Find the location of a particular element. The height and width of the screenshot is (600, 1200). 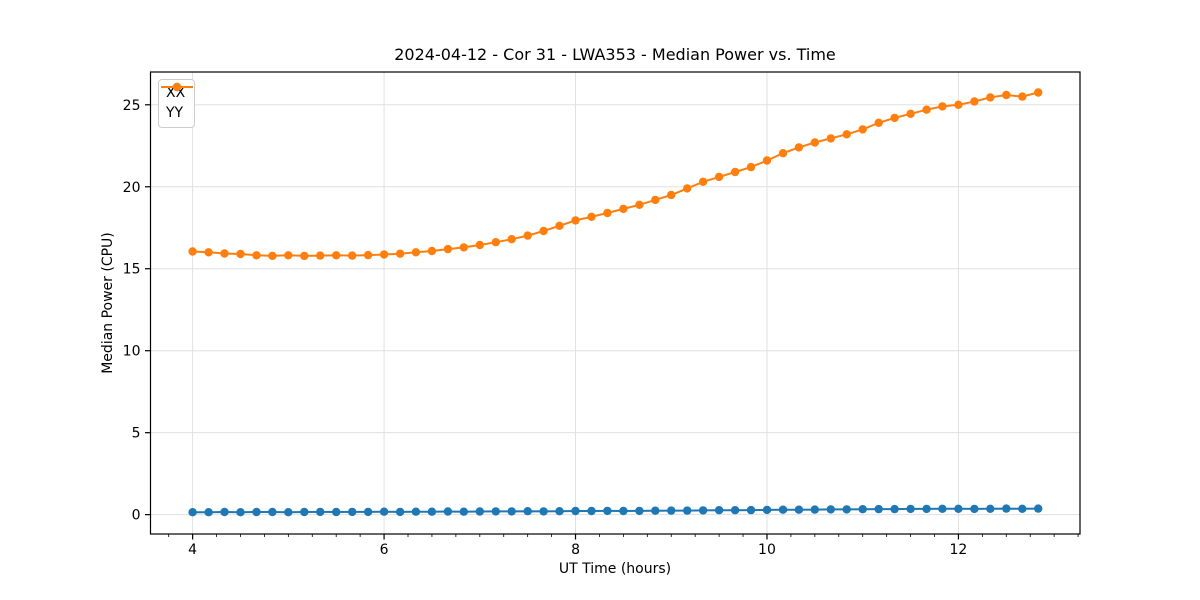

y-tick-label: 20 is located at coordinates (132, 188).